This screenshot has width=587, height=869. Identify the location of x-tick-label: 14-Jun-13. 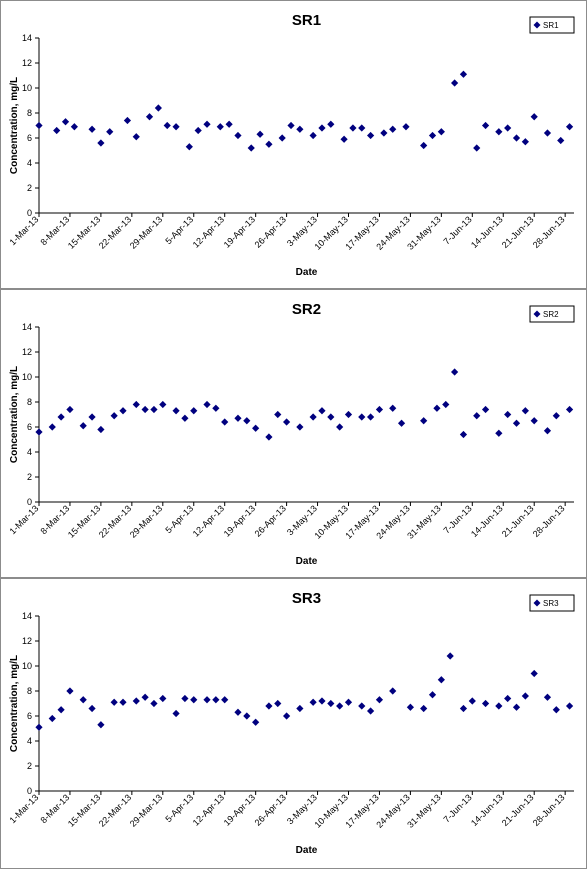
(487, 232).